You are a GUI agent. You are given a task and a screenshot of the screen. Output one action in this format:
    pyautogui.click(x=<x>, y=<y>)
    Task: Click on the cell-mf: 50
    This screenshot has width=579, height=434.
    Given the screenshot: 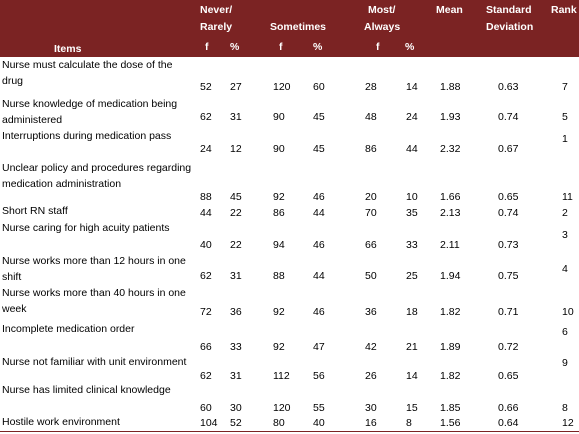 What is the action you would take?
    pyautogui.click(x=371, y=276)
    